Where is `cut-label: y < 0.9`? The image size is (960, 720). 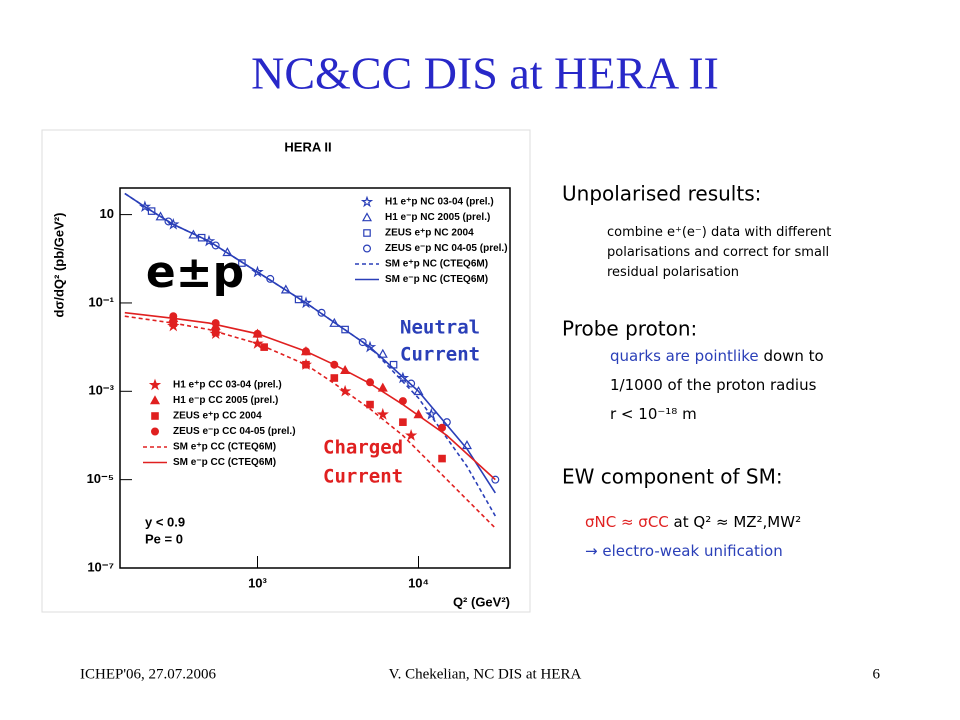
cut-label: y < 0.9 is located at coordinates (165, 521).